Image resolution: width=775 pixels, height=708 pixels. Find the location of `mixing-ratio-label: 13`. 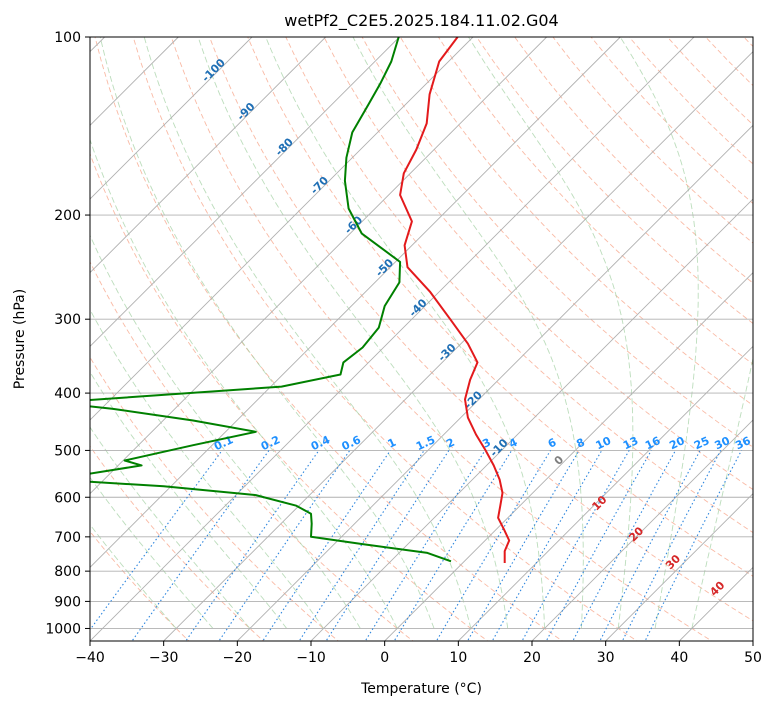

mixing-ratio-label: 13 is located at coordinates (630, 443).